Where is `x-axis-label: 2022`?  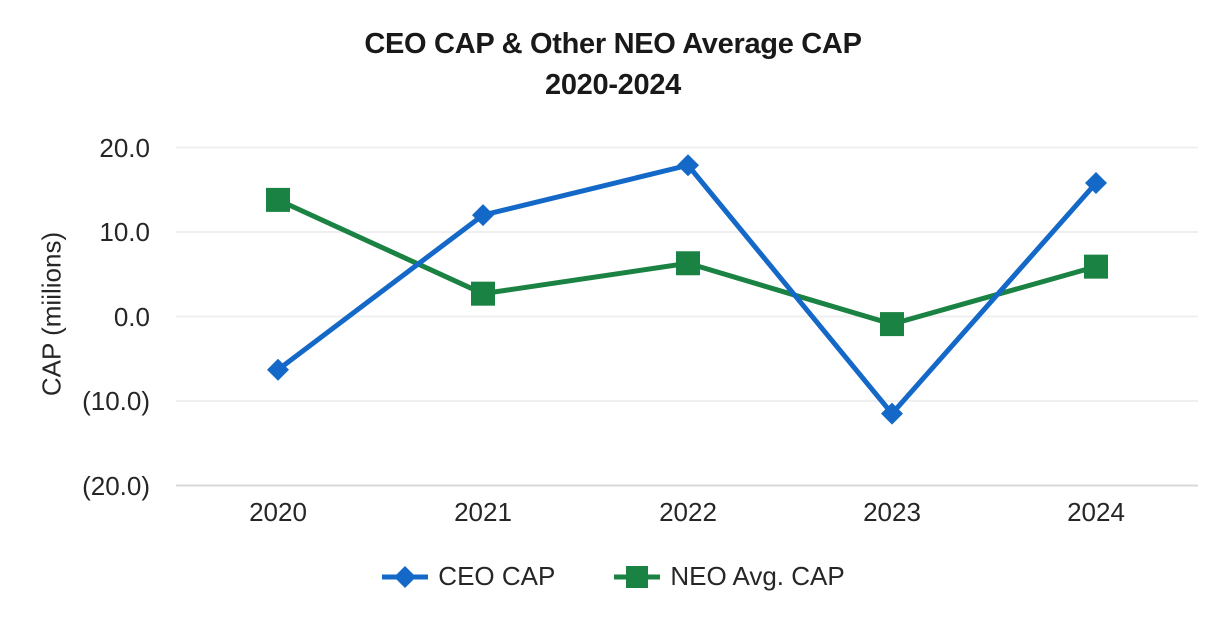 x-axis-label: 2022 is located at coordinates (688, 512).